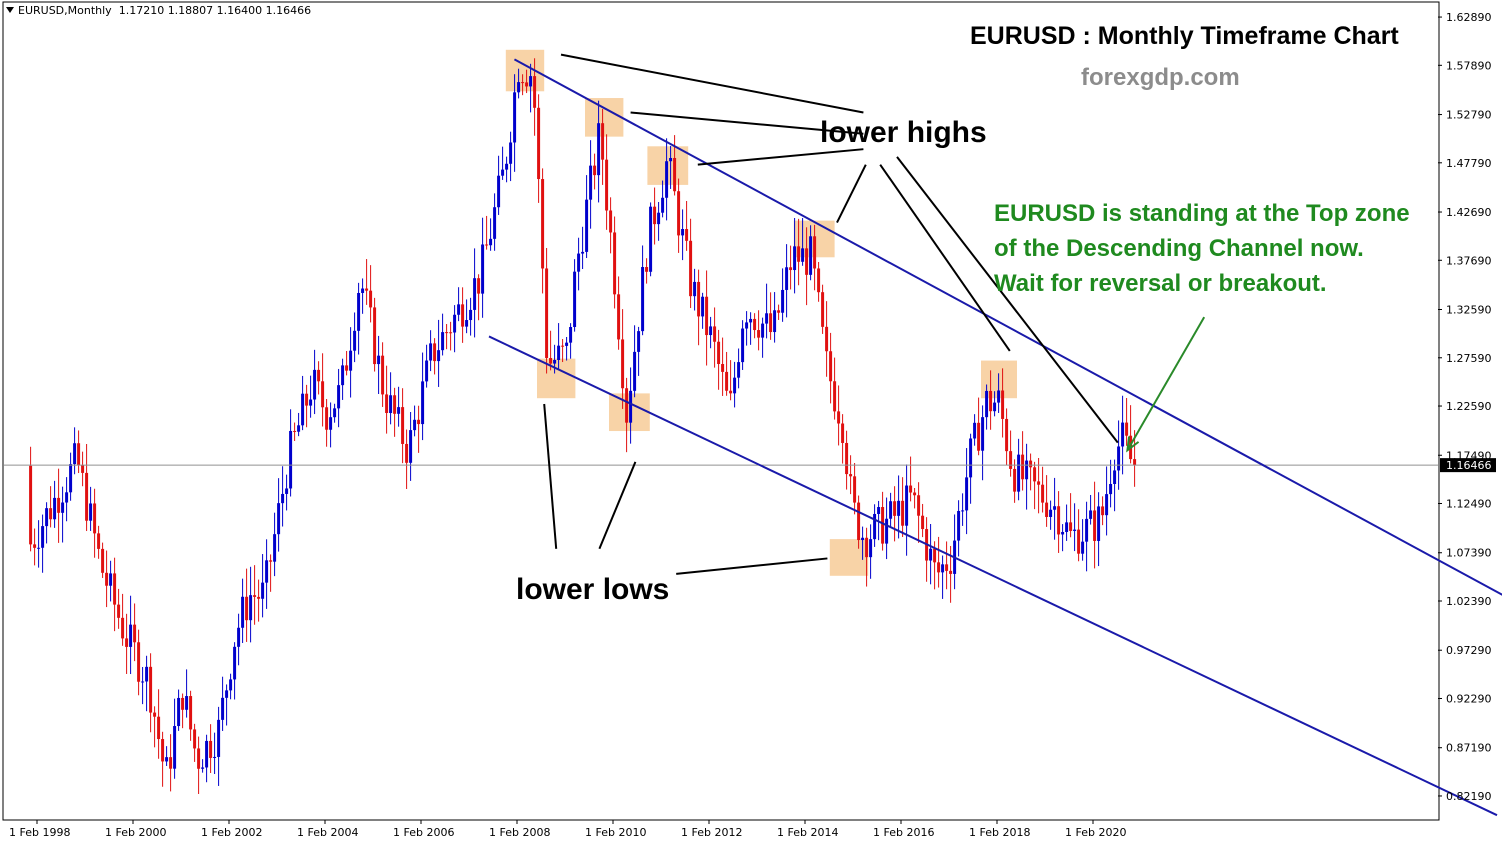 The image size is (1502, 849). What do you see at coordinates (39, 832) in the screenshot?
I see `x-tick-label: 1 Feb 1998` at bounding box center [39, 832].